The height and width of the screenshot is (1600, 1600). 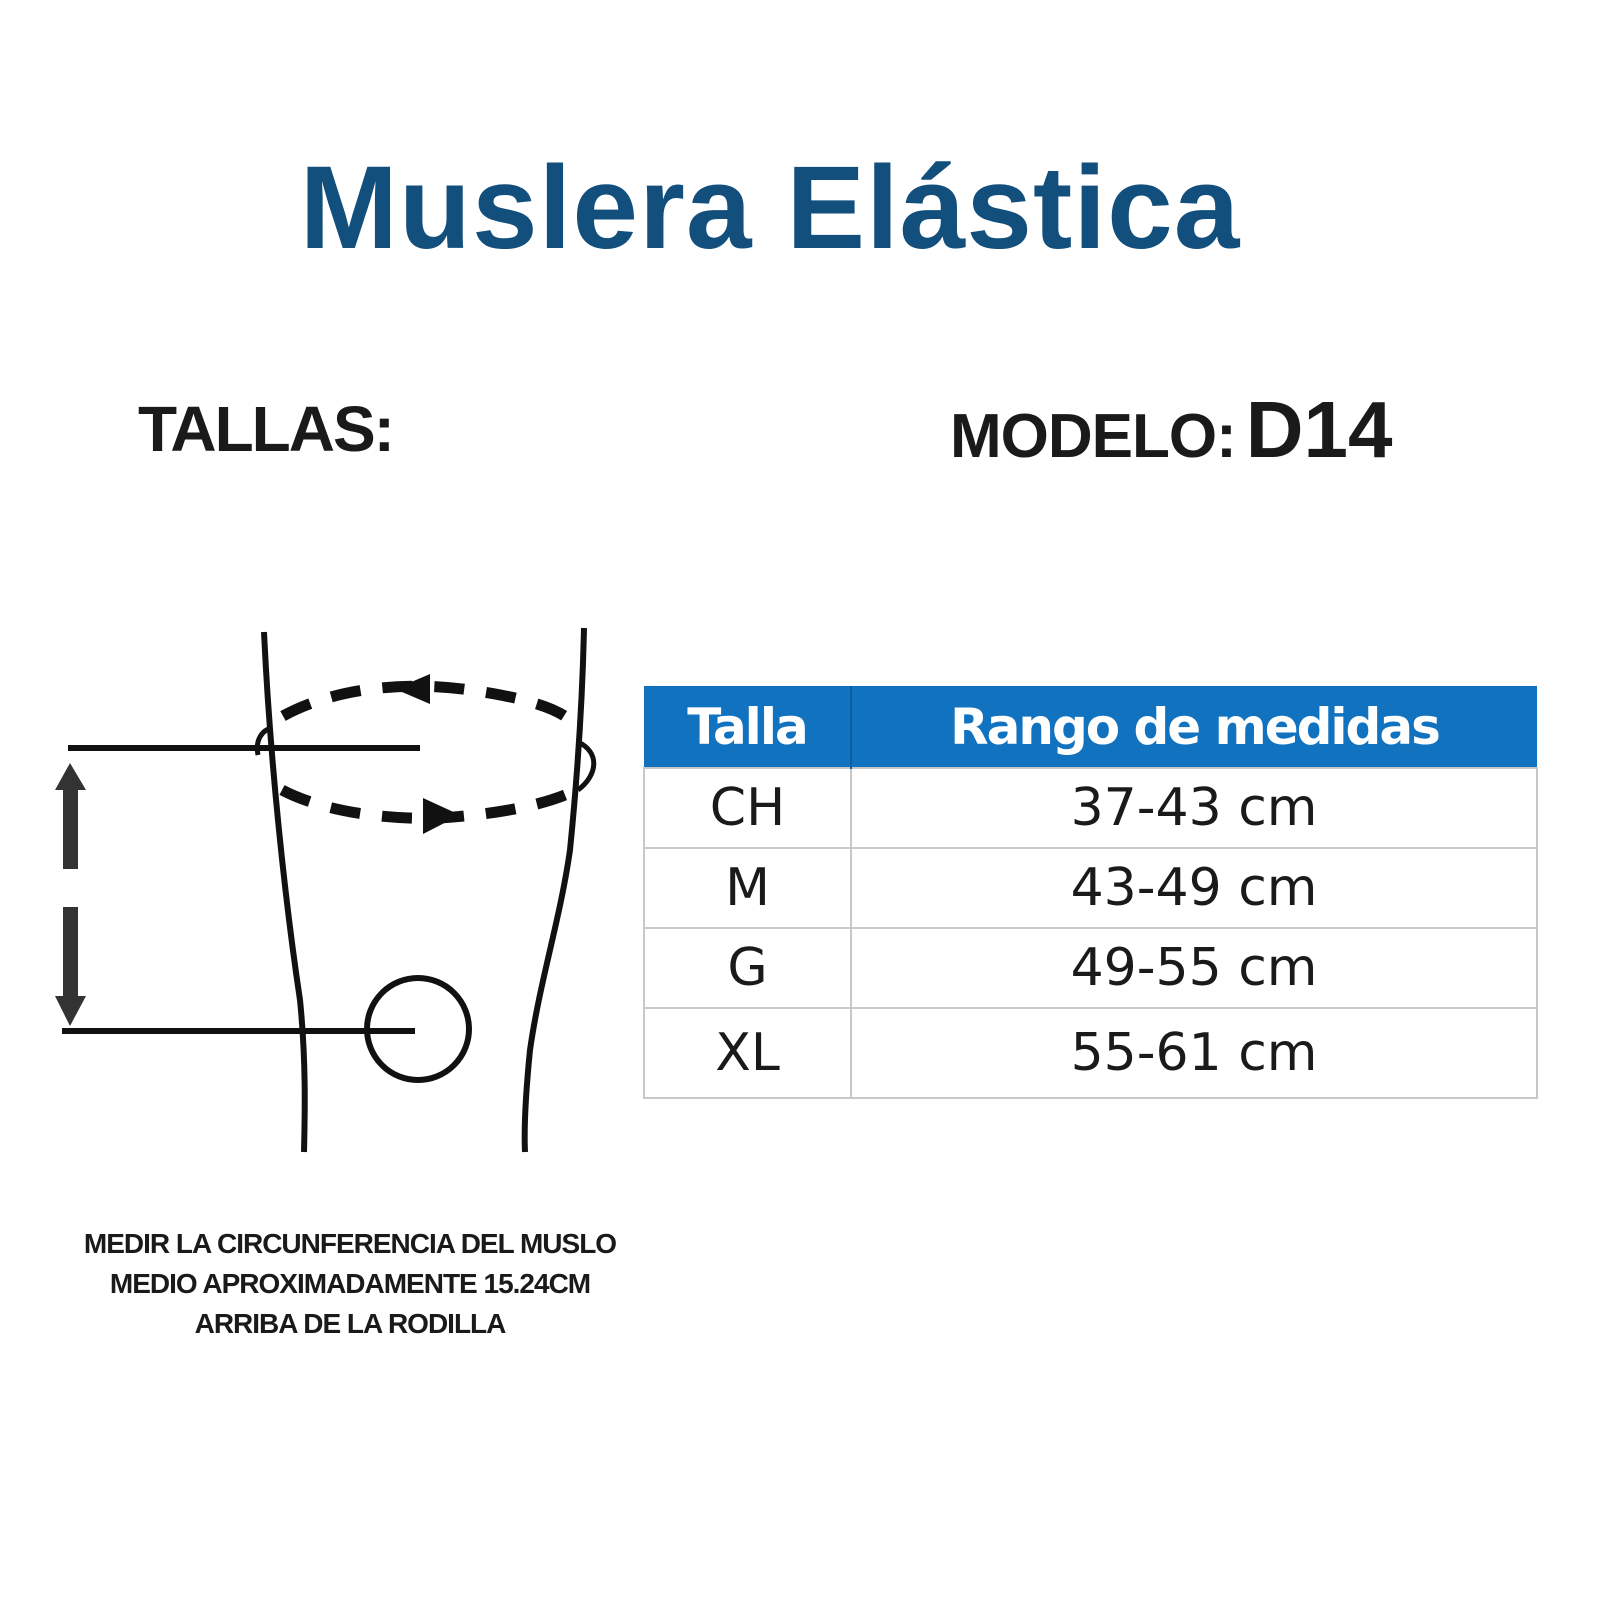 I want to click on arrow-left-icon, so click(x=412, y=689).